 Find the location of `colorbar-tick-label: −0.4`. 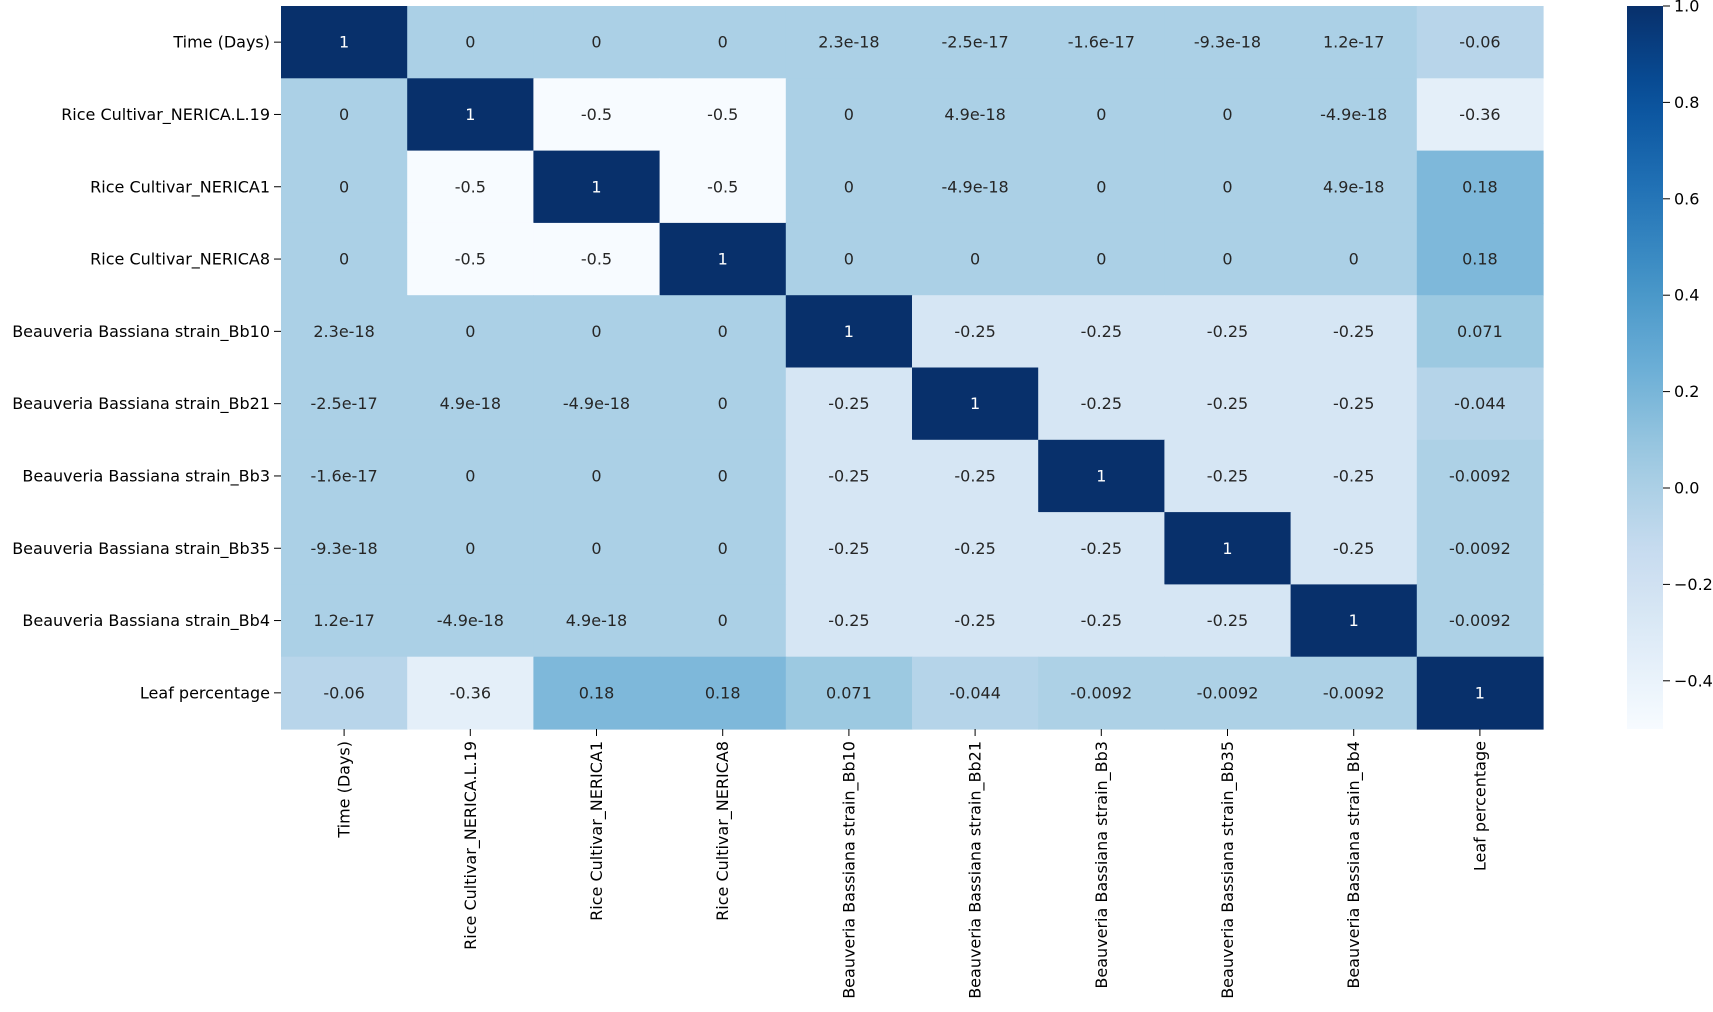

colorbar-tick-label: −0.4 is located at coordinates (1693, 680).